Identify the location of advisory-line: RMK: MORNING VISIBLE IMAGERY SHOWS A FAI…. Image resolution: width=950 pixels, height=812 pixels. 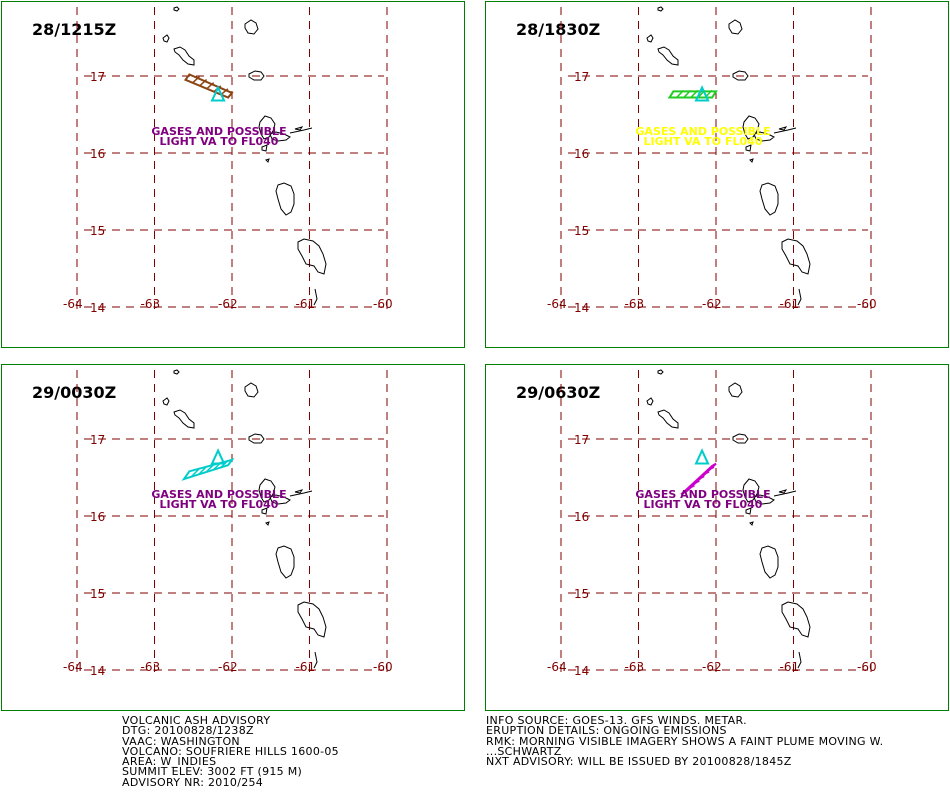
(685, 741).